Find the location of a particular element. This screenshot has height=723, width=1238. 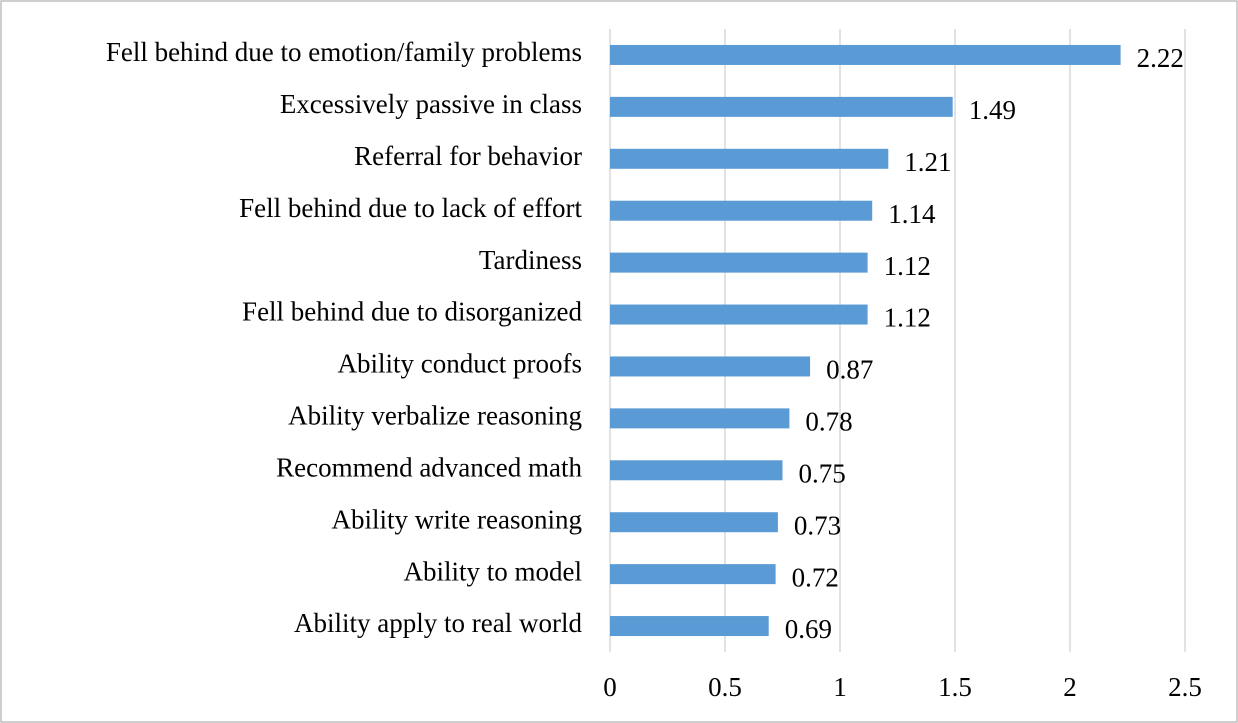

y-tick-label: Recommend advanced math is located at coordinates (429, 467).